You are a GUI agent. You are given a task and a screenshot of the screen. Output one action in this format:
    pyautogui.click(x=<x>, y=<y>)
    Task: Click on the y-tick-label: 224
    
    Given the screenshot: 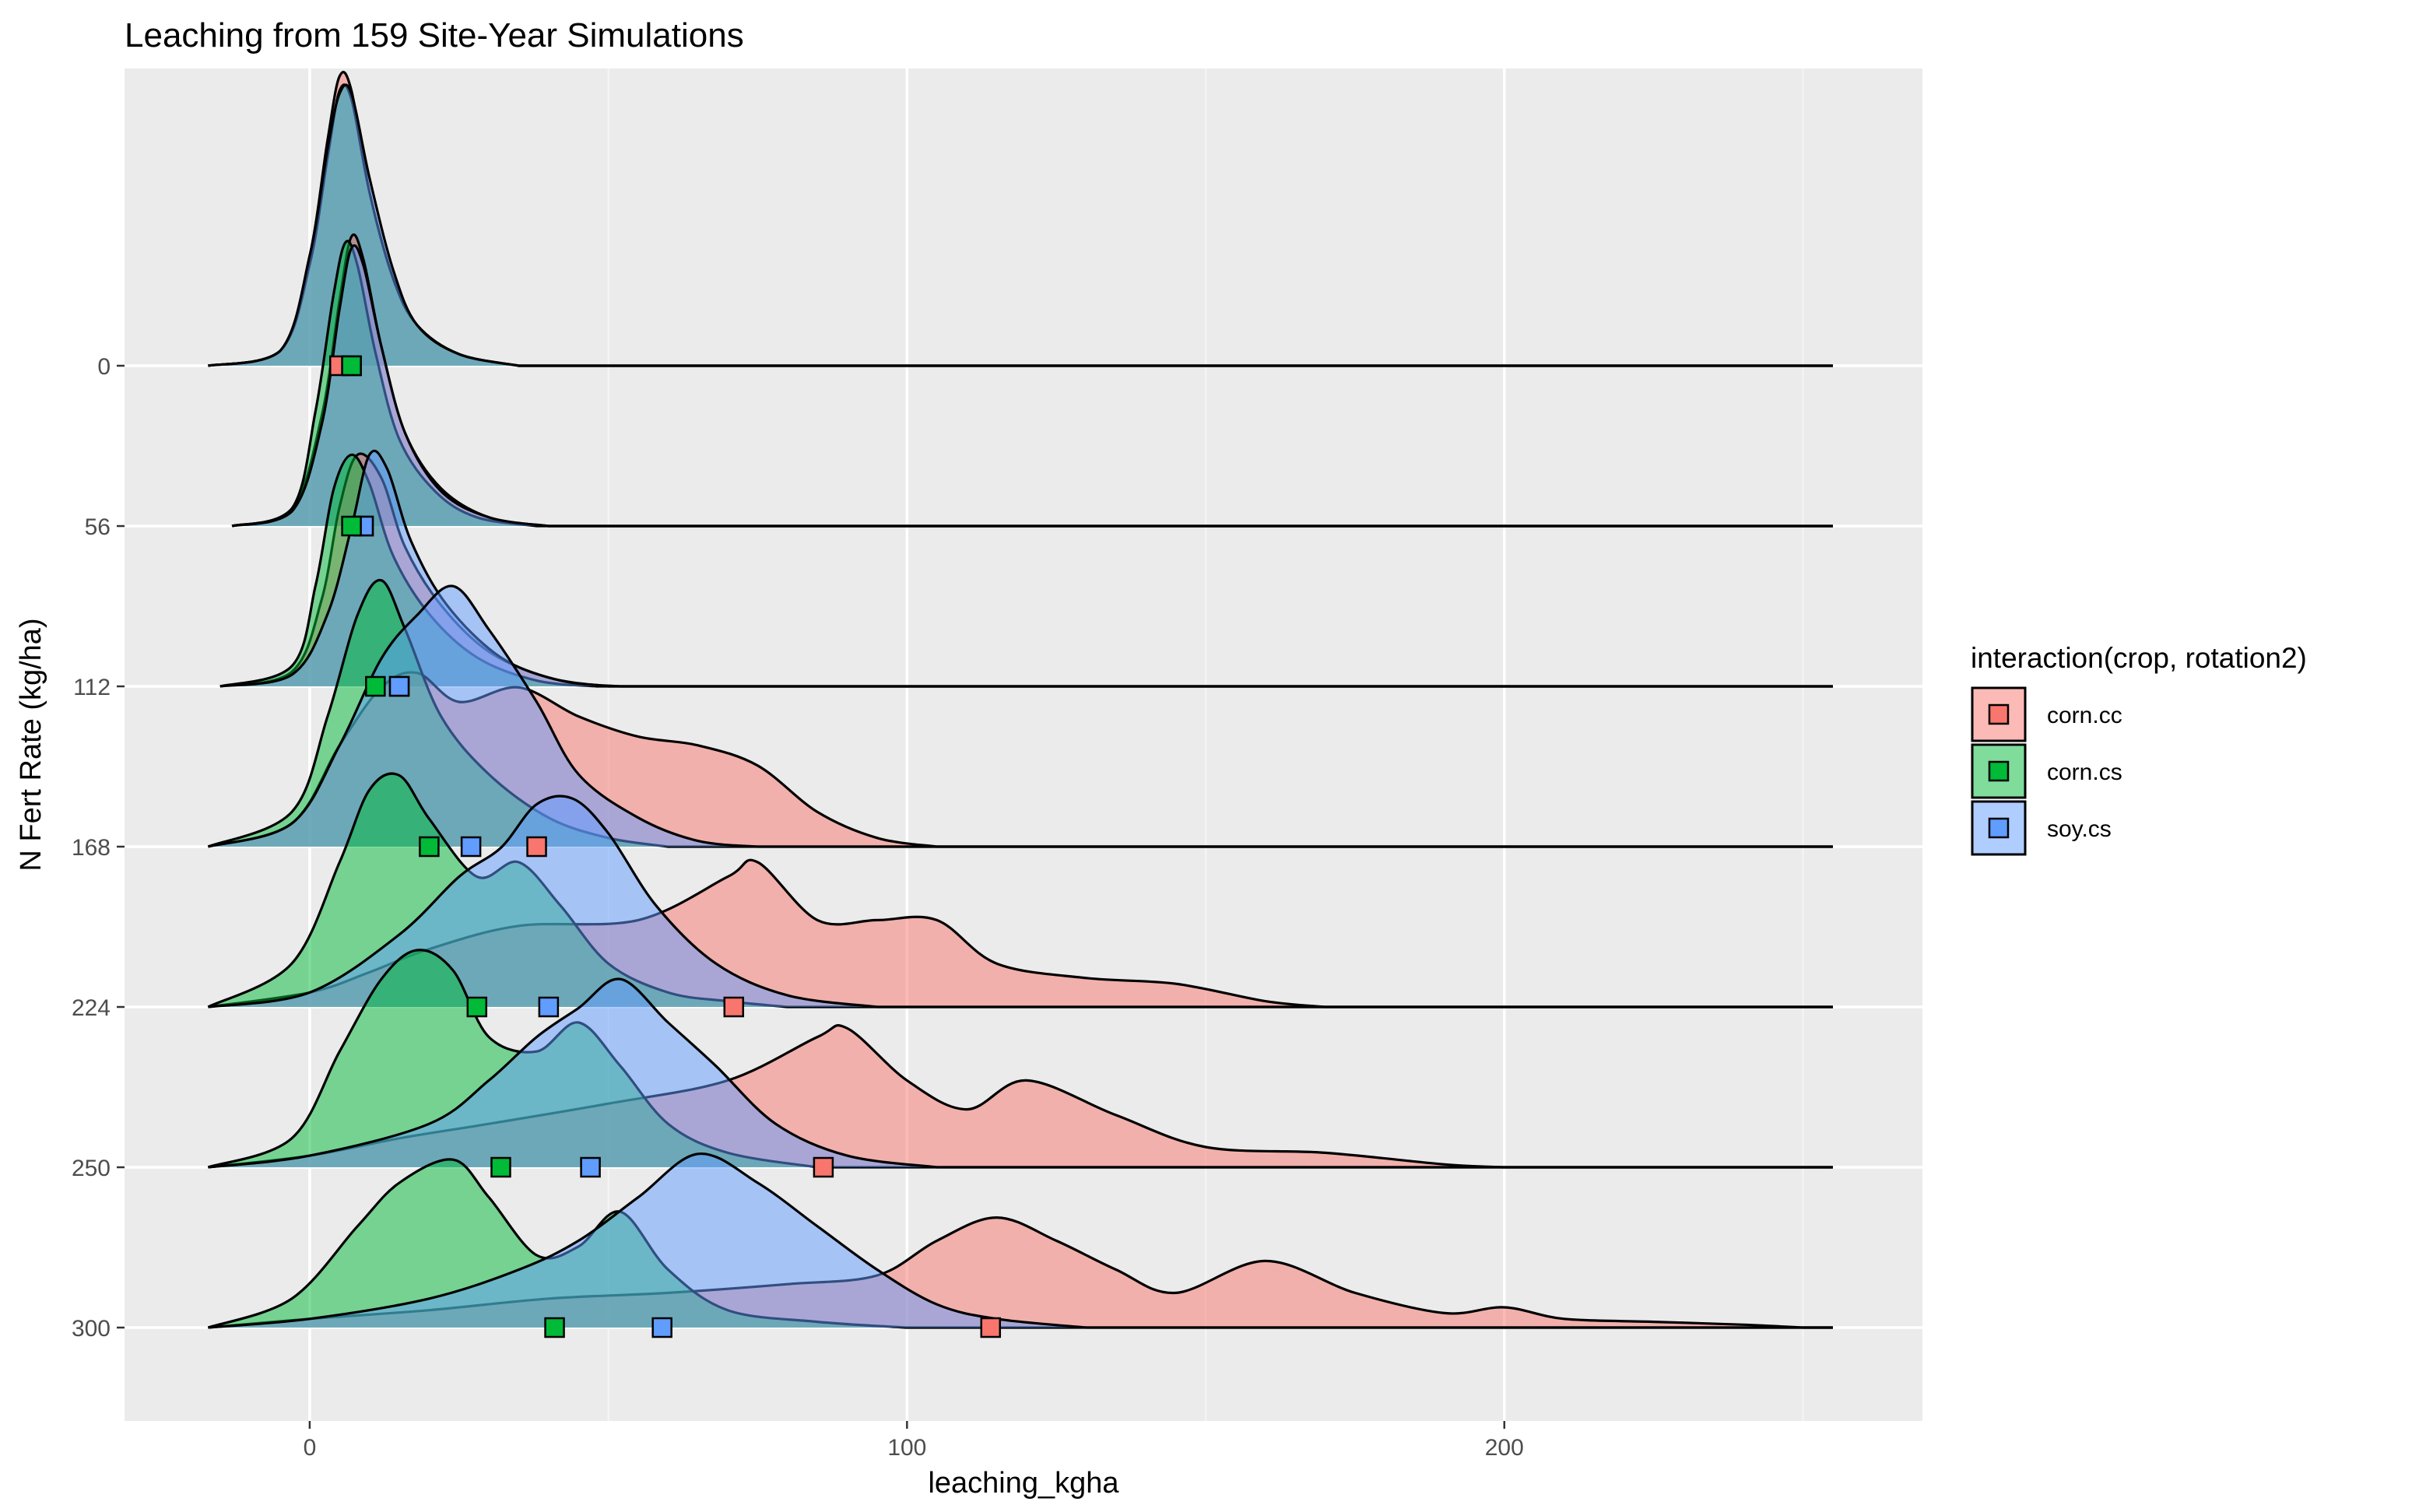 What is the action you would take?
    pyautogui.click(x=91, y=1008)
    